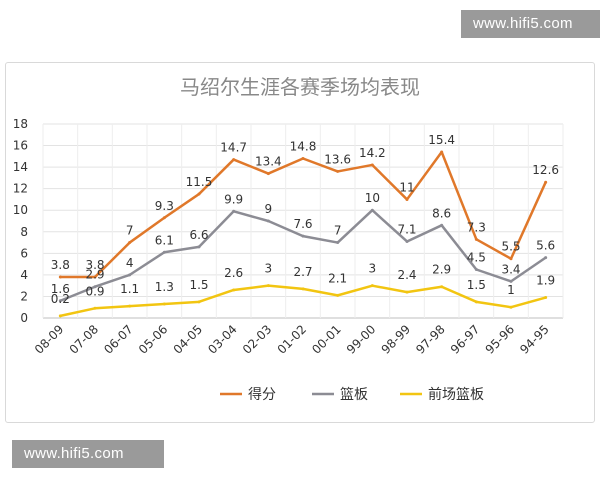 The image size is (600, 480). I want to click on data-label: 3, so click(373, 269).